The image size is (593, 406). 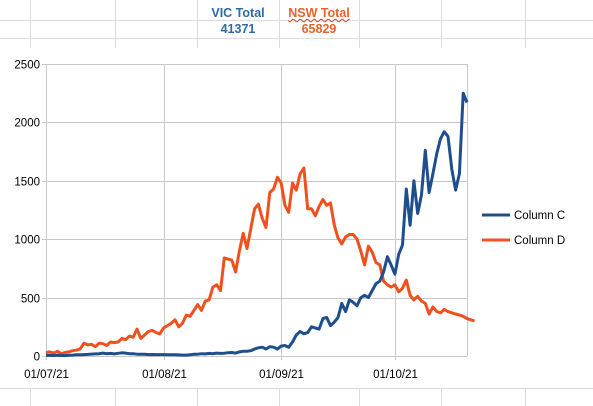 I want to click on legend-item-column-c: Column C, so click(x=523, y=216).